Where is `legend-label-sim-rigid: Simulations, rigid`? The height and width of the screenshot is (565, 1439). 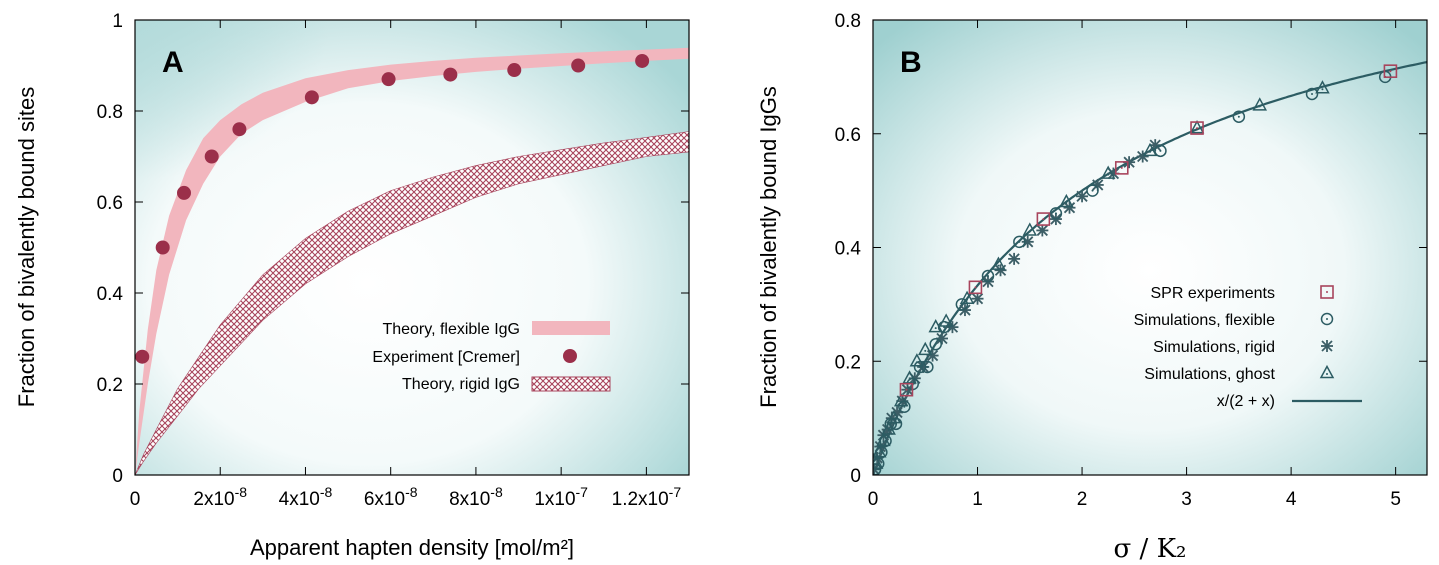 legend-label-sim-rigid: Simulations, rigid is located at coordinates (1214, 347).